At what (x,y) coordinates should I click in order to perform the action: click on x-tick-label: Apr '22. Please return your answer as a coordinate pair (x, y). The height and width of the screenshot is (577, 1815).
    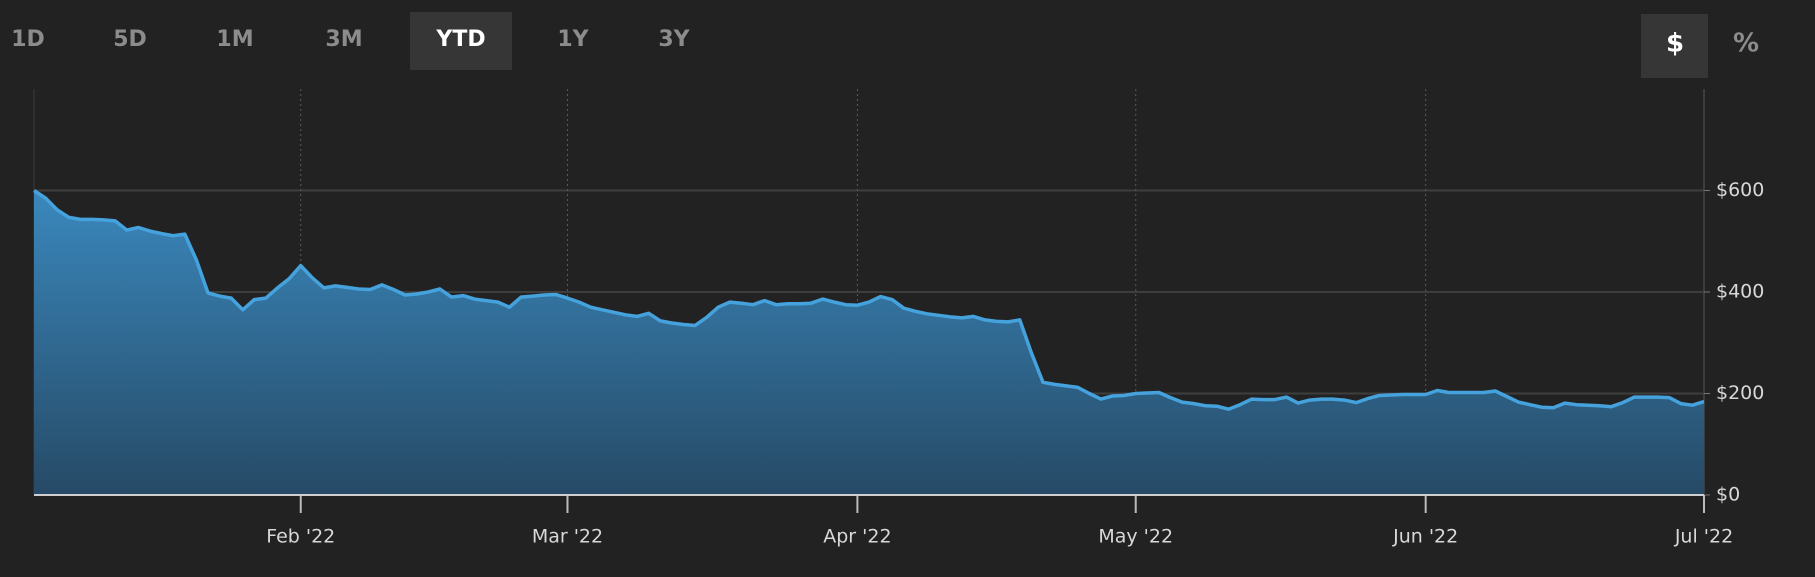
    Looking at the image, I should click on (857, 537).